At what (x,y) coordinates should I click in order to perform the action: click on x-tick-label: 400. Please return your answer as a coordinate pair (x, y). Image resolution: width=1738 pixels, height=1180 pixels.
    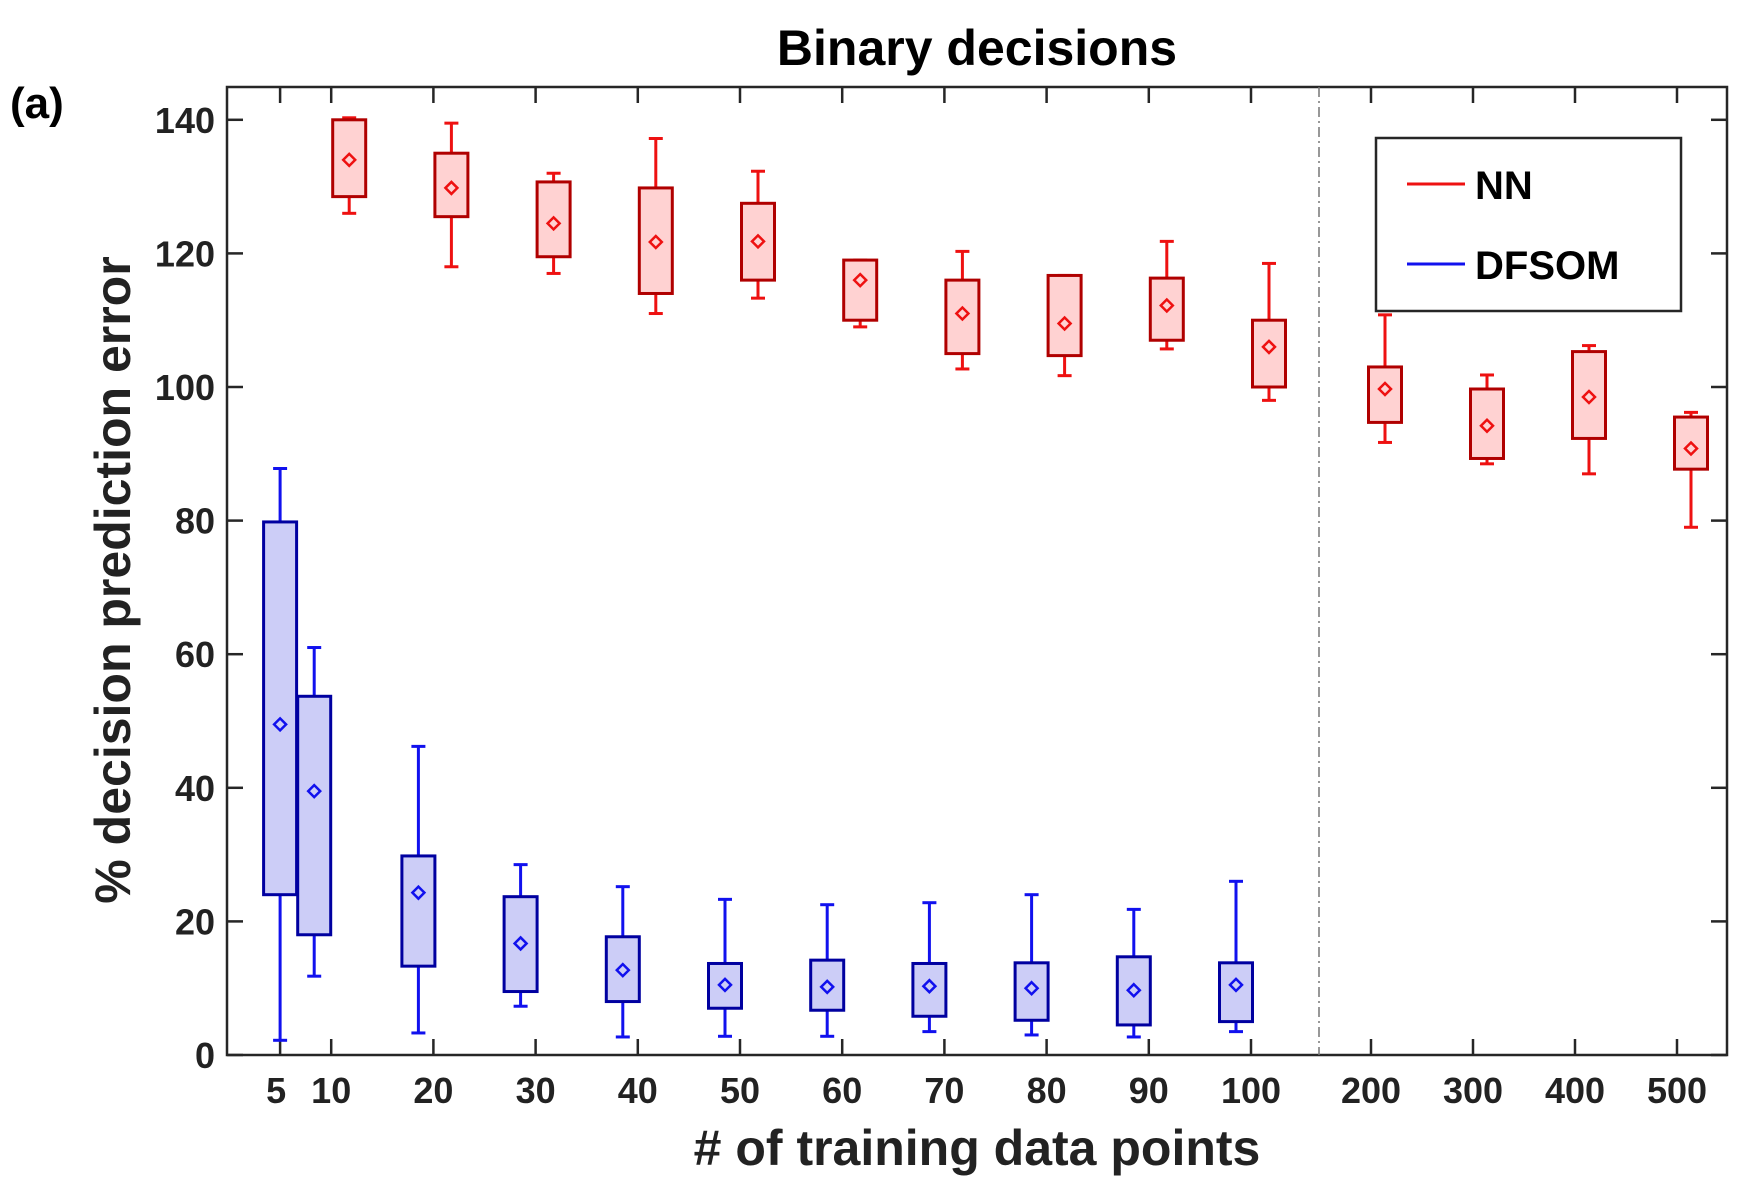
    Looking at the image, I should click on (1575, 1090).